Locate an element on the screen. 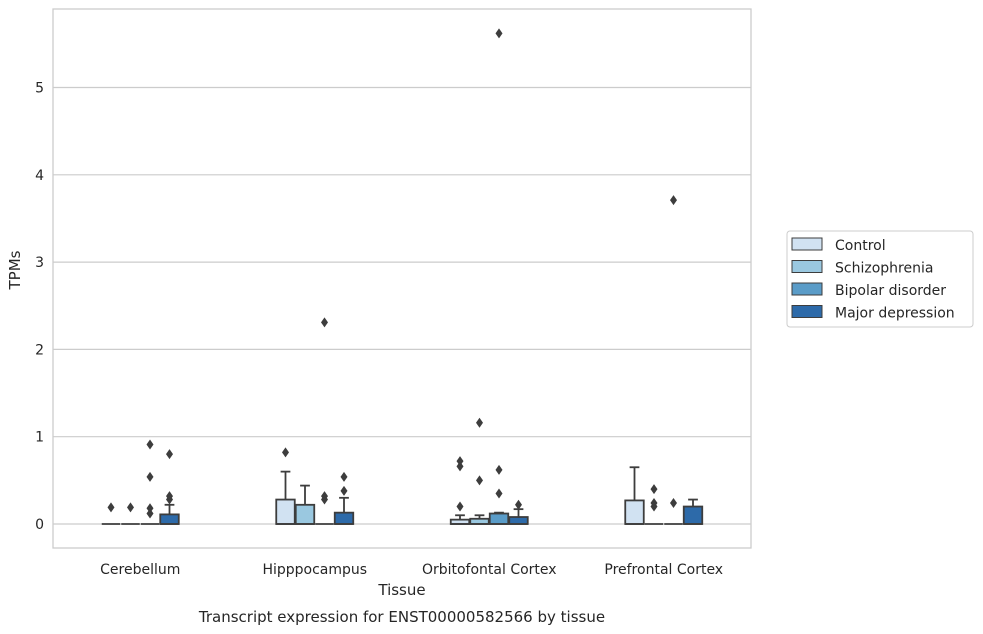 The width and height of the screenshot is (983, 634). x-tick-label: Cerebellum is located at coordinates (140, 570).